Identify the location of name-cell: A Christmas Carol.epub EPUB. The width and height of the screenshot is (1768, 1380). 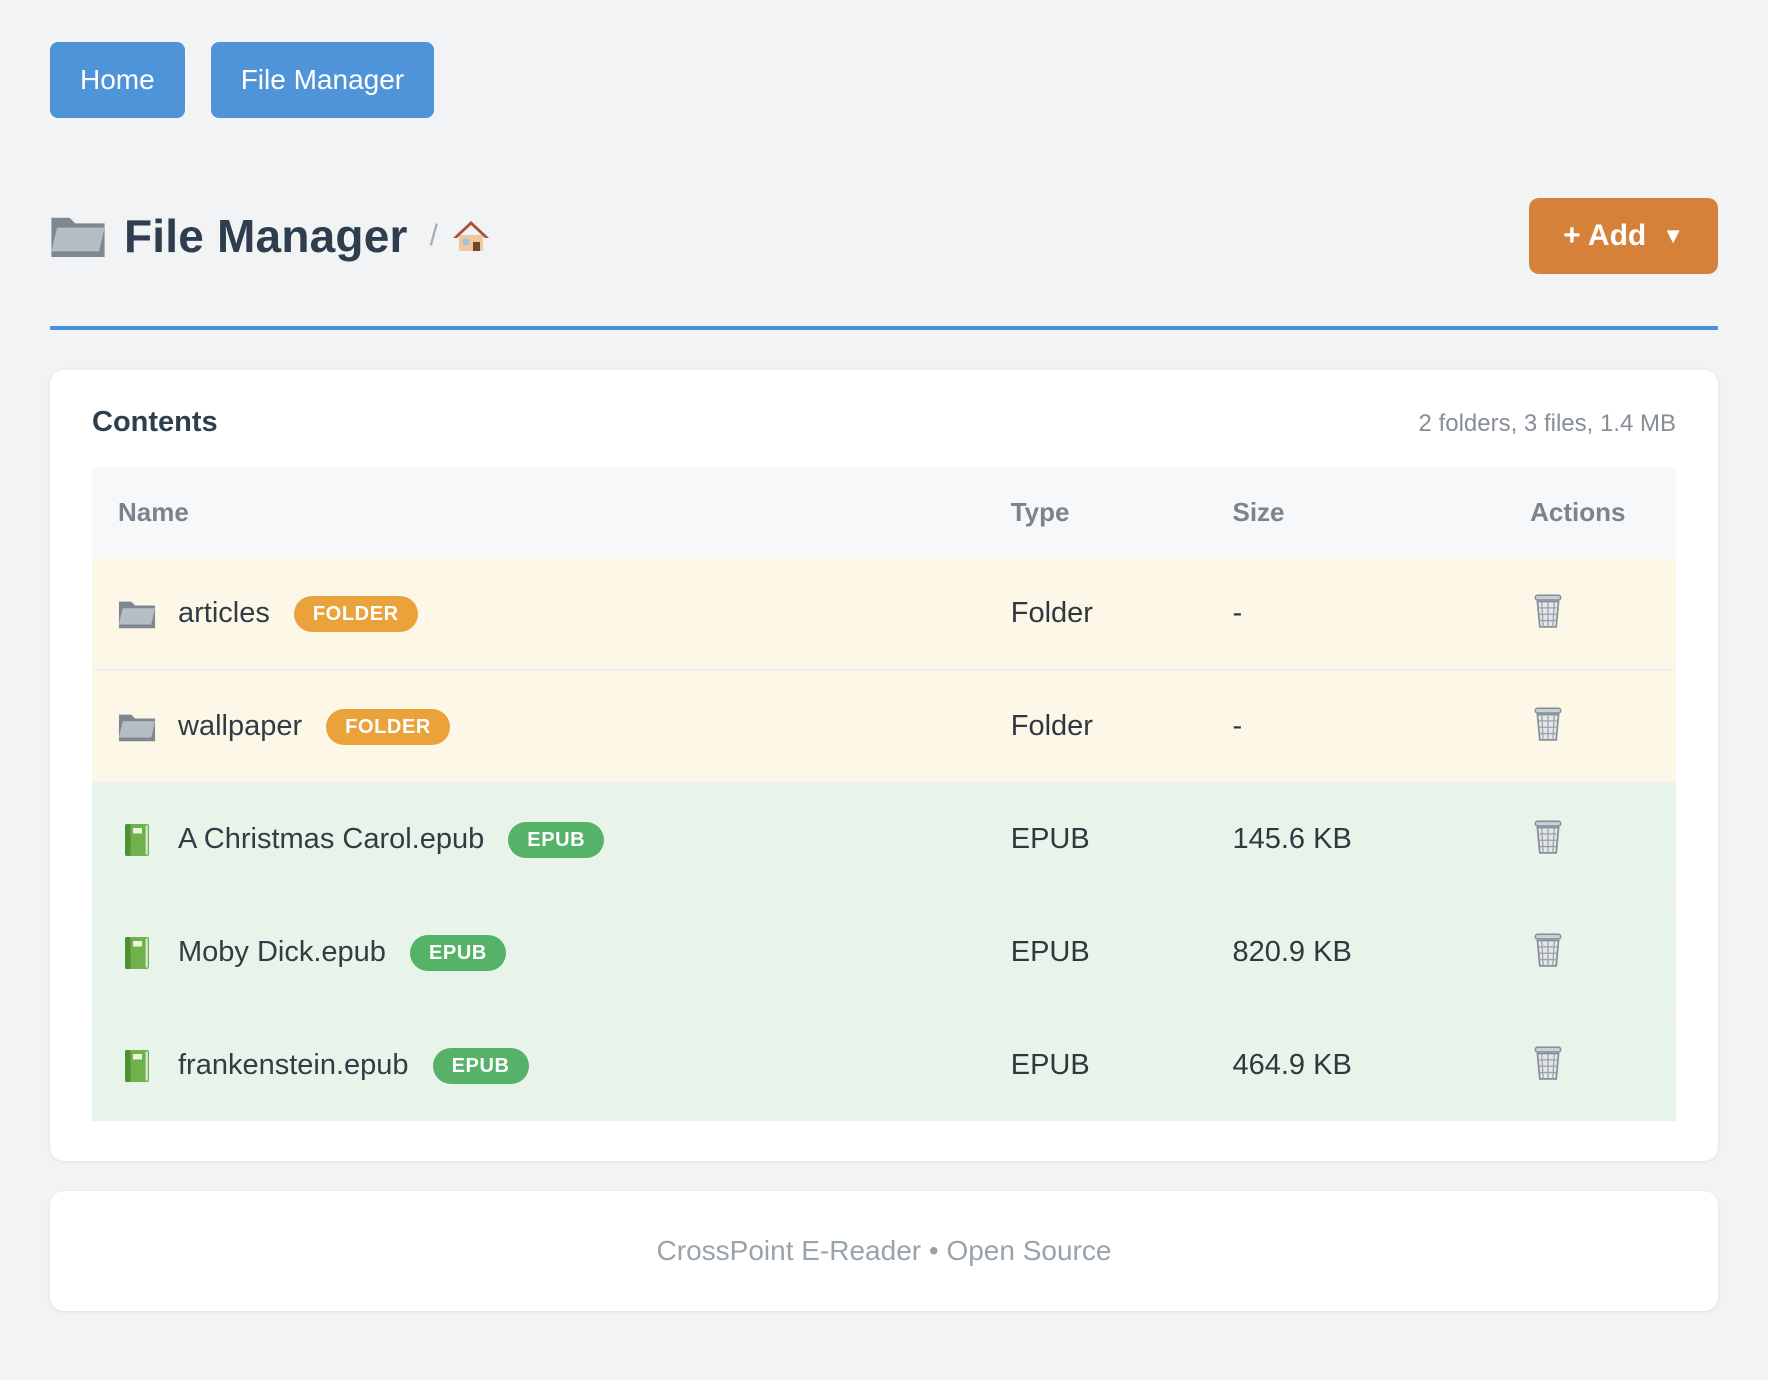
(551, 839).